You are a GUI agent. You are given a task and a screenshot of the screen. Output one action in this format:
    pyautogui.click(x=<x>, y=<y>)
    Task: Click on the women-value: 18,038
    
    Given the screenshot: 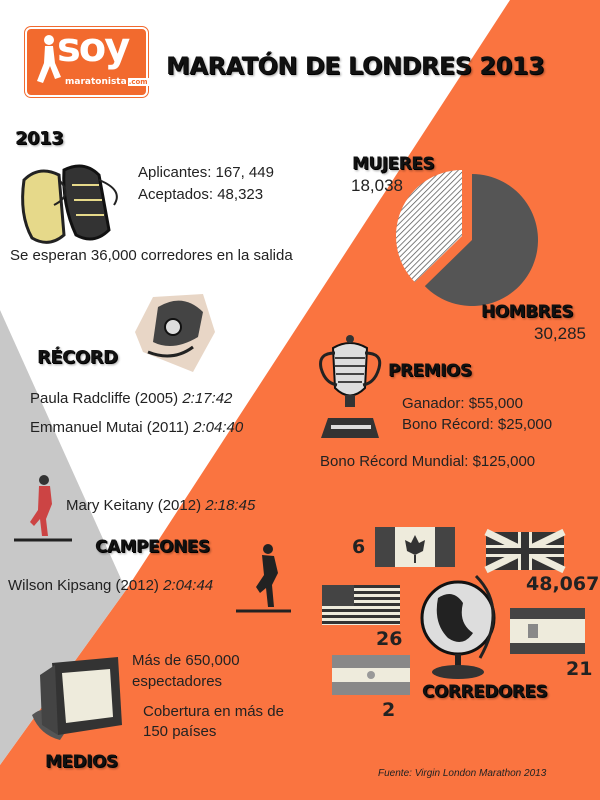 What is the action you would take?
    pyautogui.click(x=377, y=185)
    